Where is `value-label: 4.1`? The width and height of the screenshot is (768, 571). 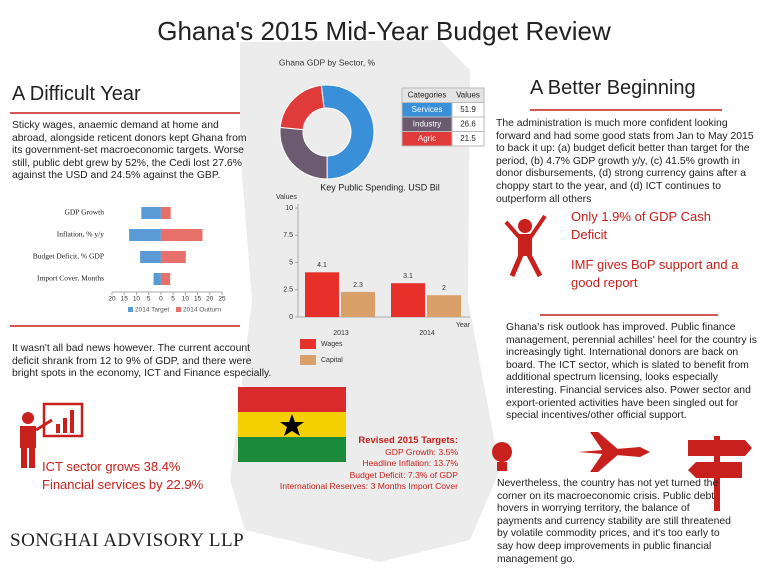
value-label: 4.1 is located at coordinates (322, 265).